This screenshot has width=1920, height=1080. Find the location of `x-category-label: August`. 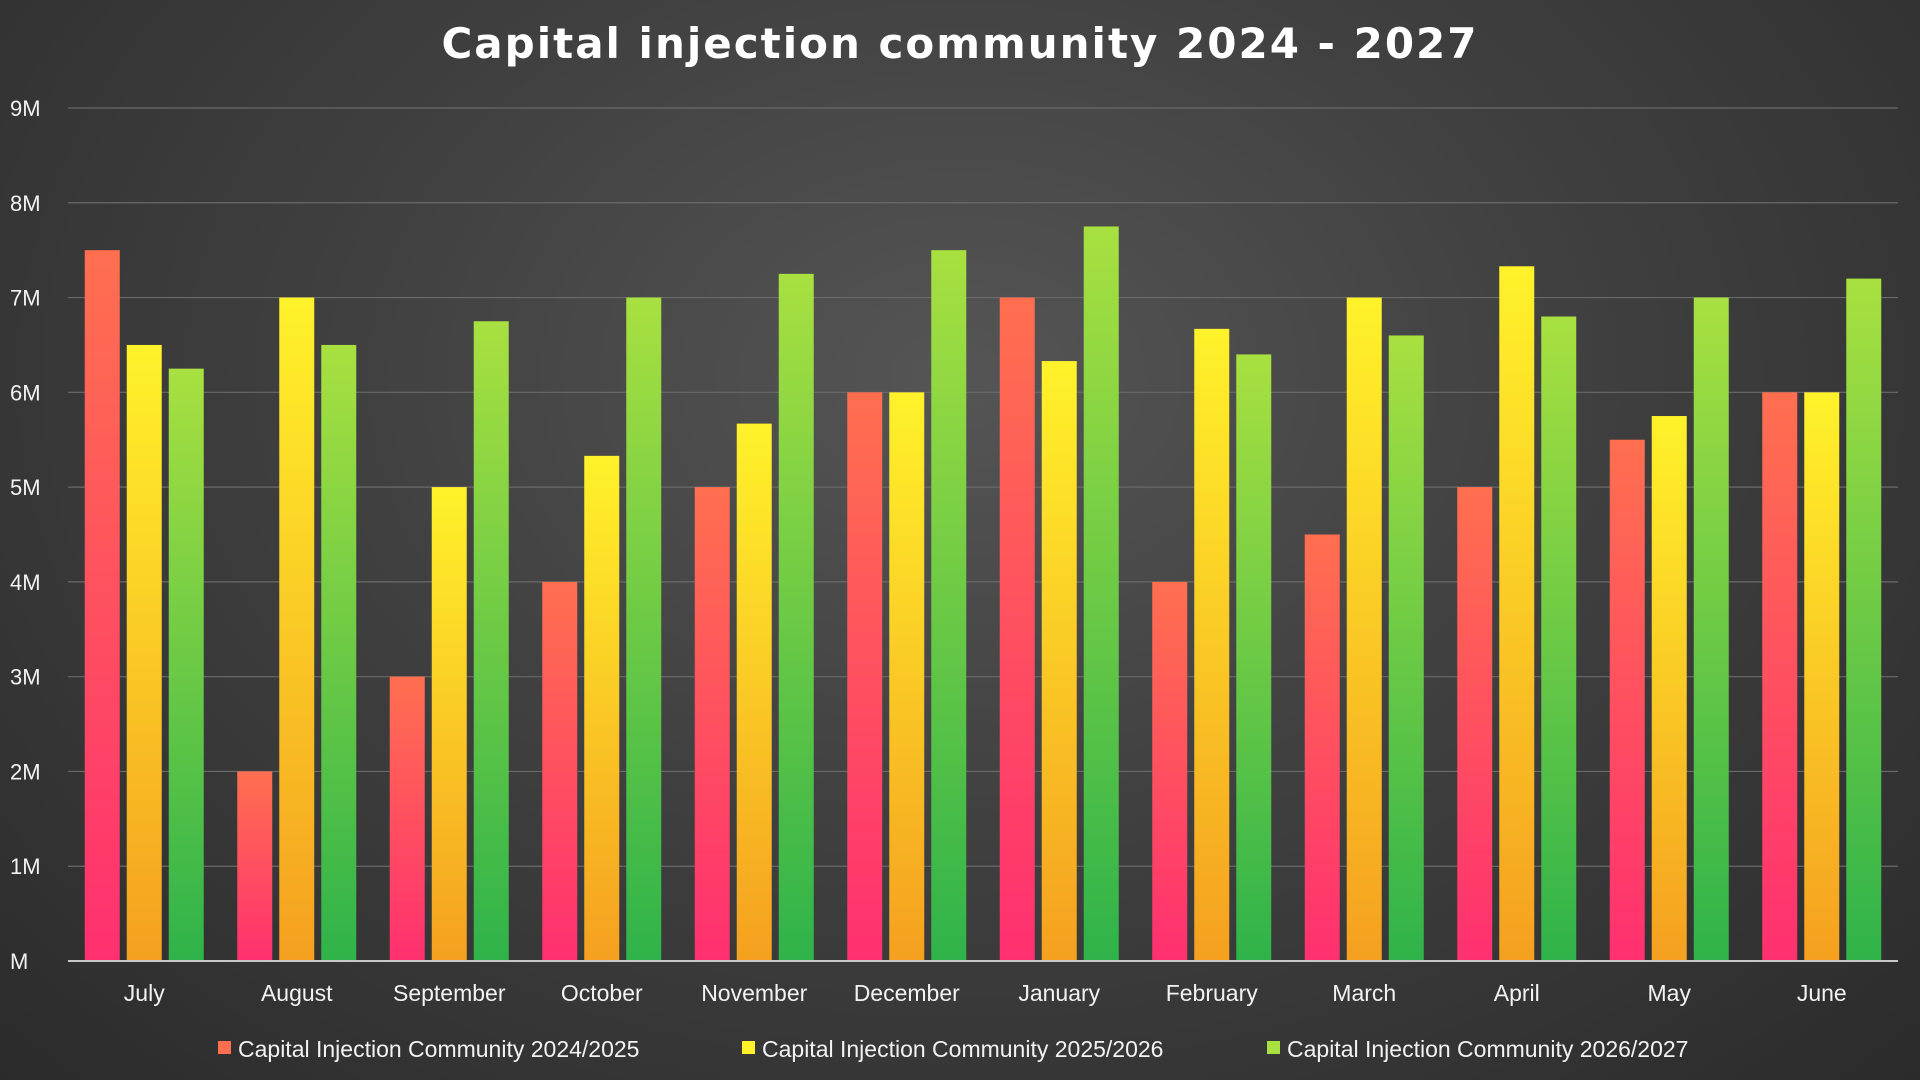

x-category-label: August is located at coordinates (297, 993).